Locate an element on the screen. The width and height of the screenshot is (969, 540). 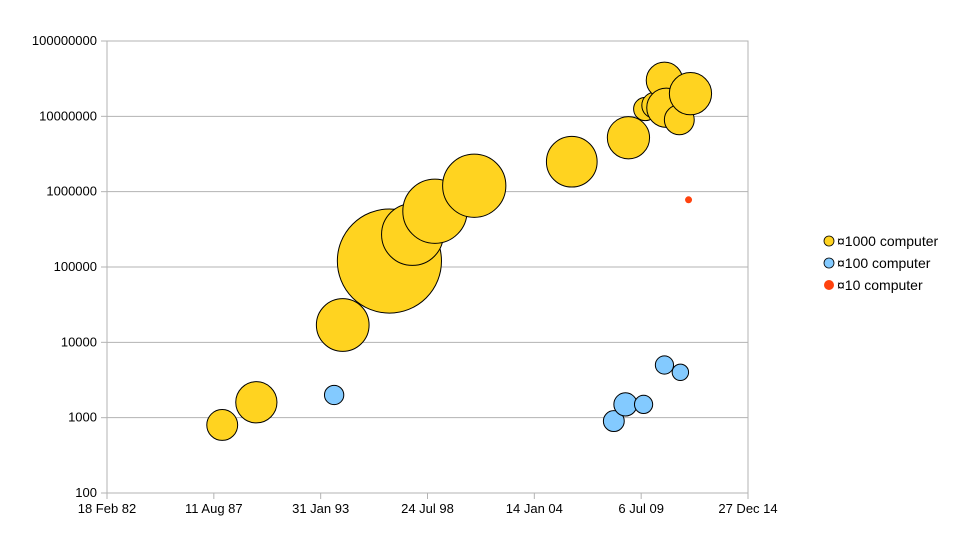
x-tick-label: 31 Jan 93 is located at coordinates (320, 508).